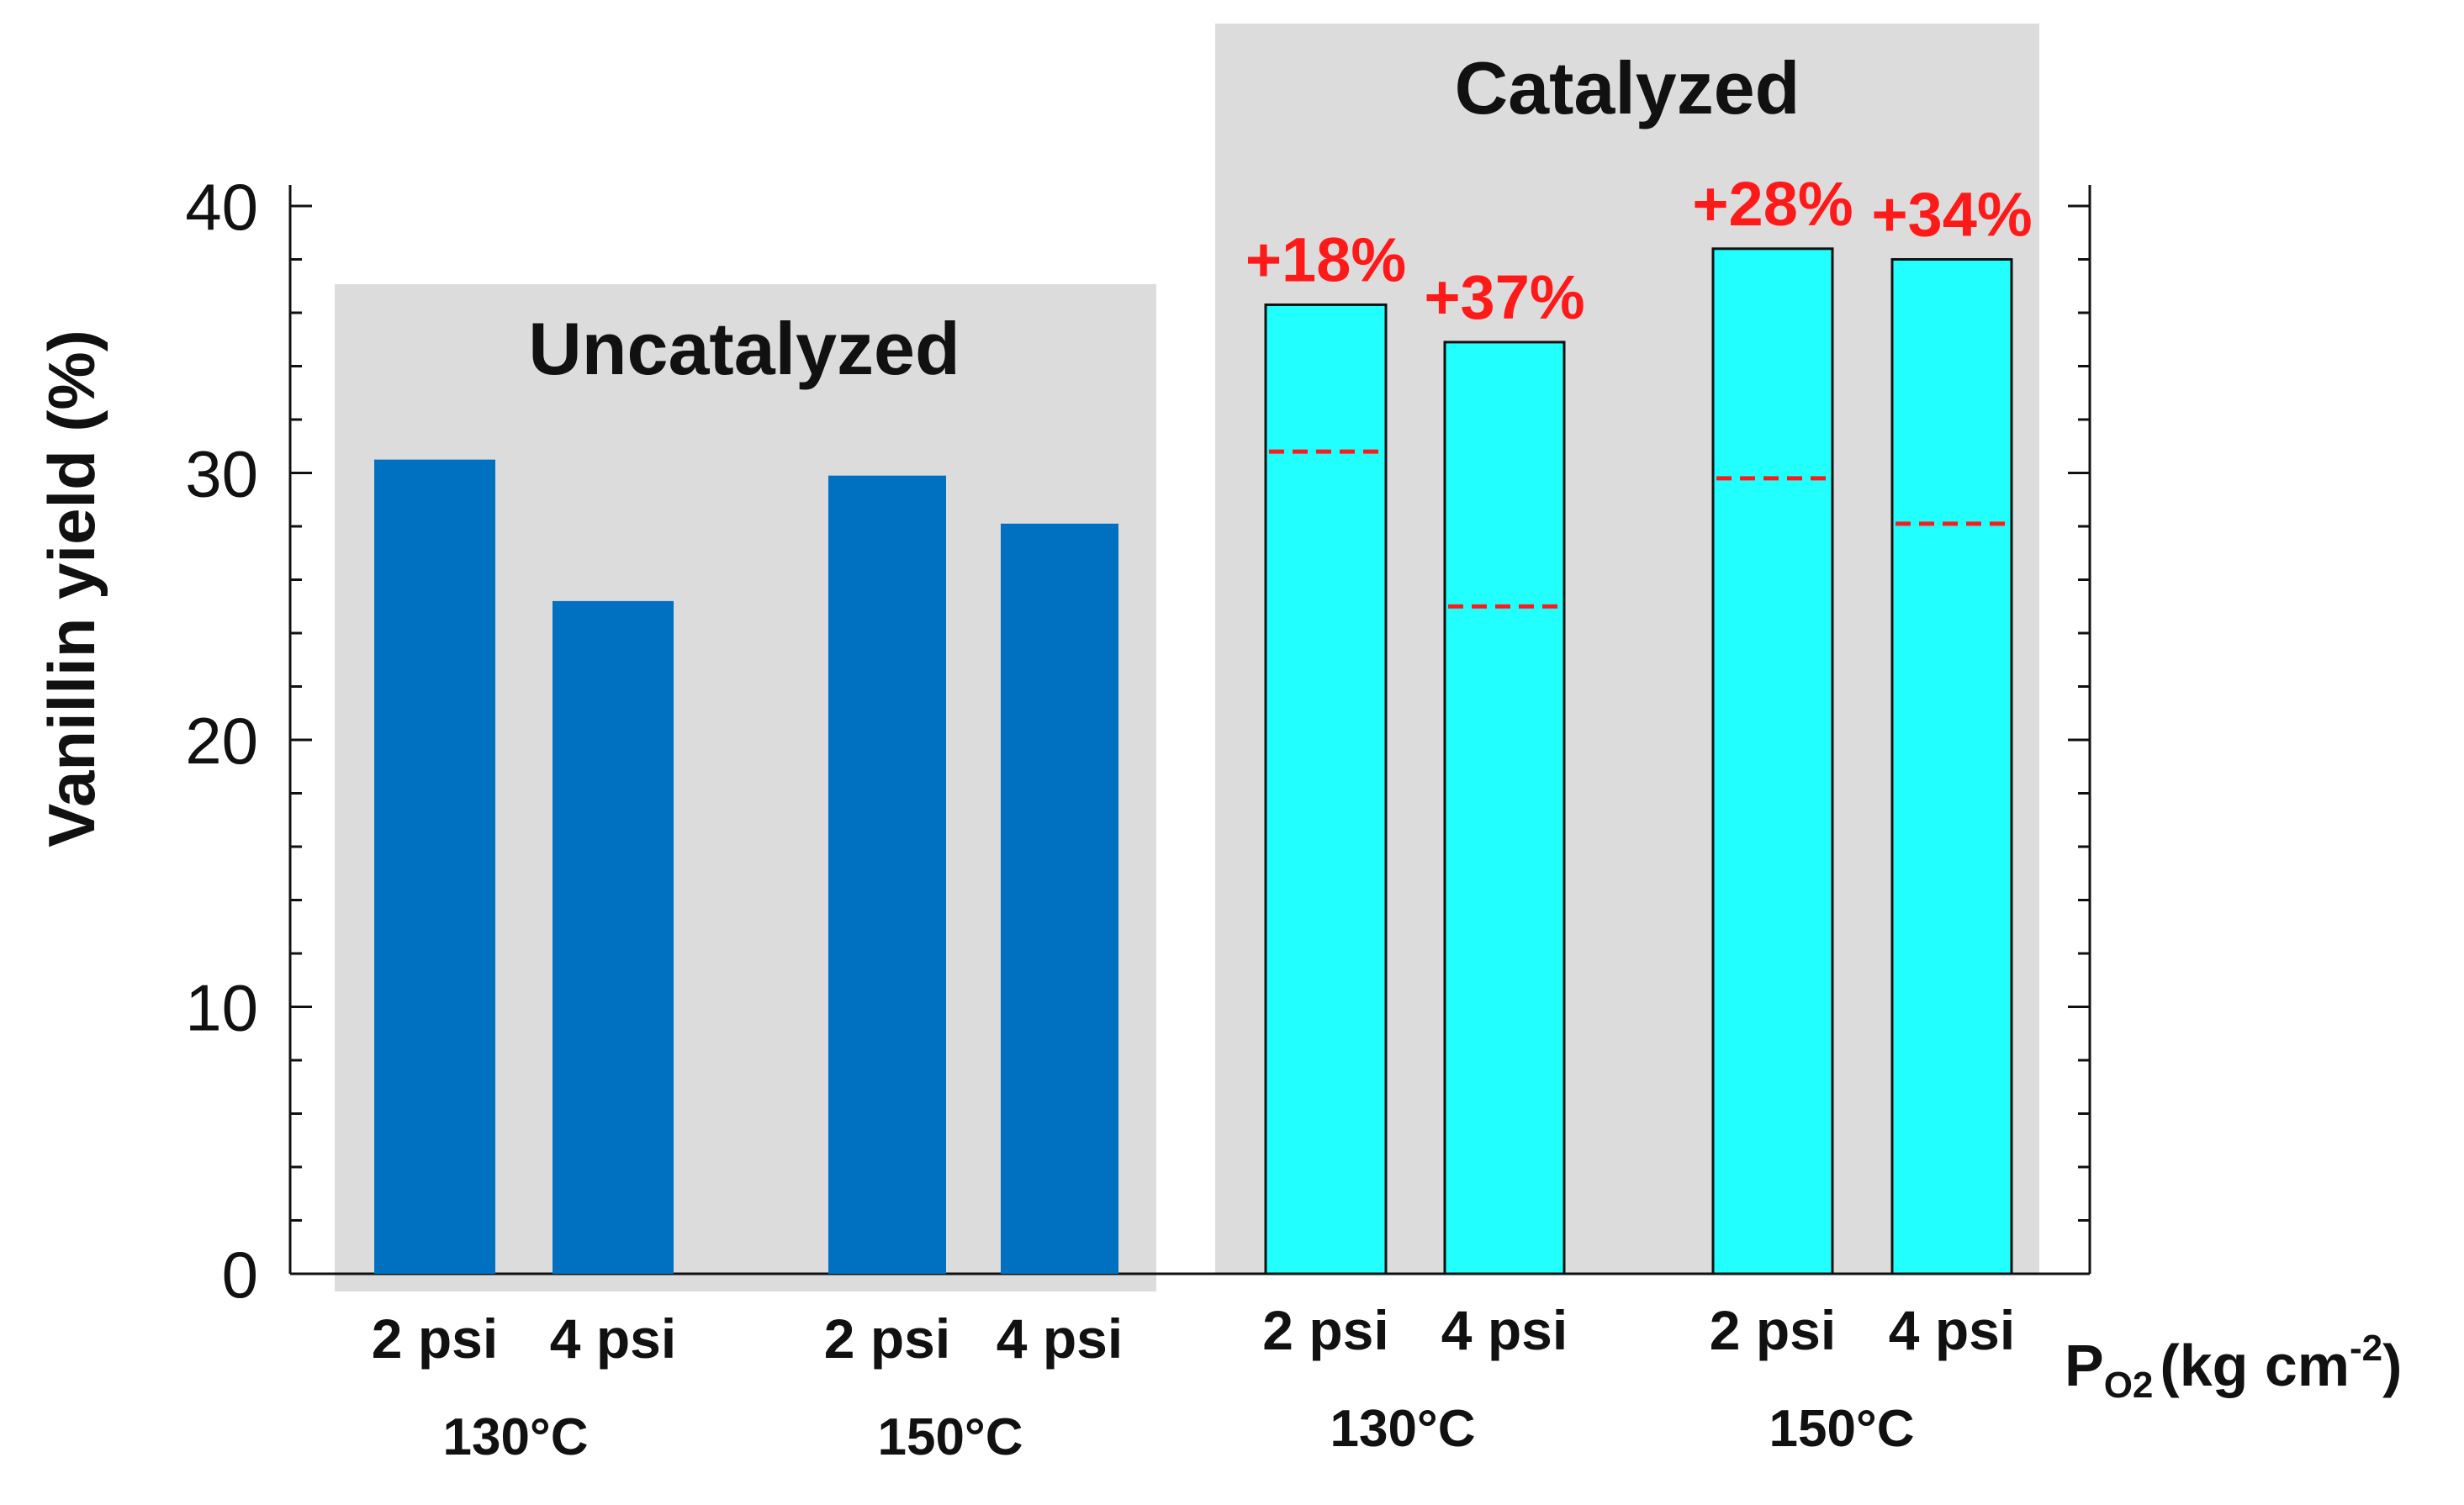  Describe the element at coordinates (2366, 1348) in the screenshot. I see `x-axis-title-exponent: -2` at that location.